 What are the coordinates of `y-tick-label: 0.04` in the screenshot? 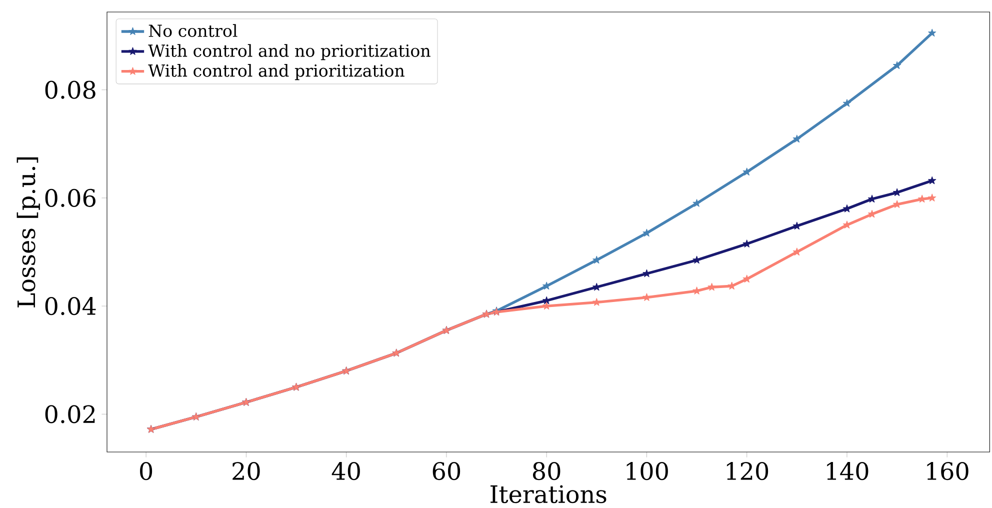 It's located at (70, 306).